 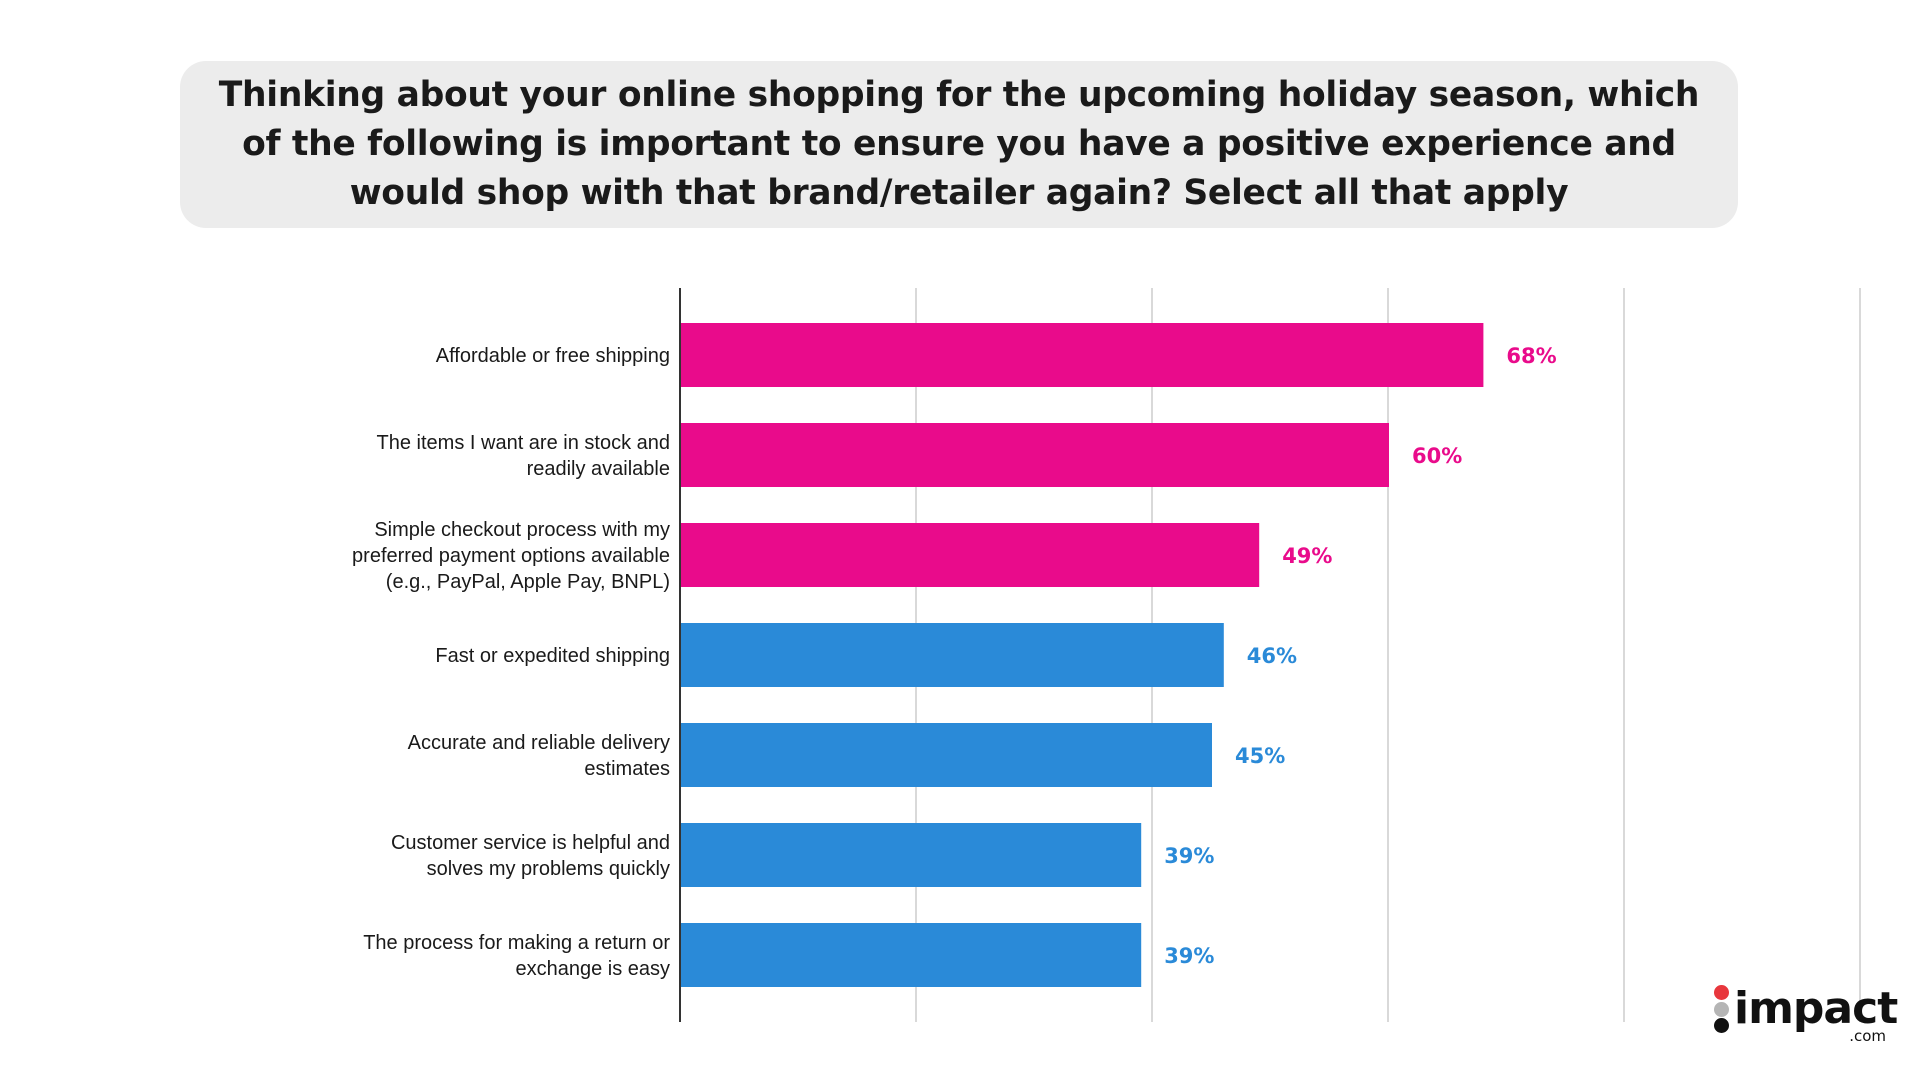 I want to click on logo-domain: .com, so click(x=1867, y=1036).